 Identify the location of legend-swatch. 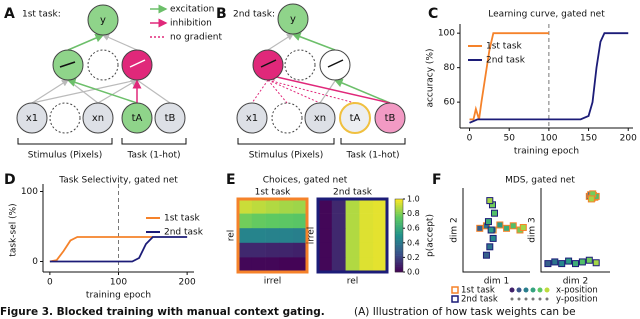
(455, 299).